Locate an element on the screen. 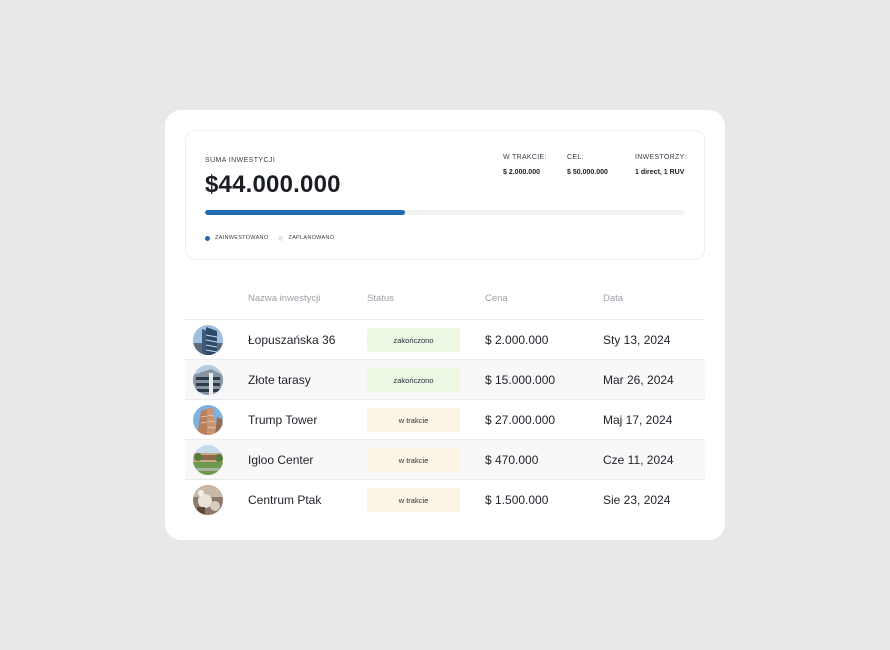 This screenshot has width=890, height=650. stat-goal: CEL: $ 50.000.000 is located at coordinates (587, 165).